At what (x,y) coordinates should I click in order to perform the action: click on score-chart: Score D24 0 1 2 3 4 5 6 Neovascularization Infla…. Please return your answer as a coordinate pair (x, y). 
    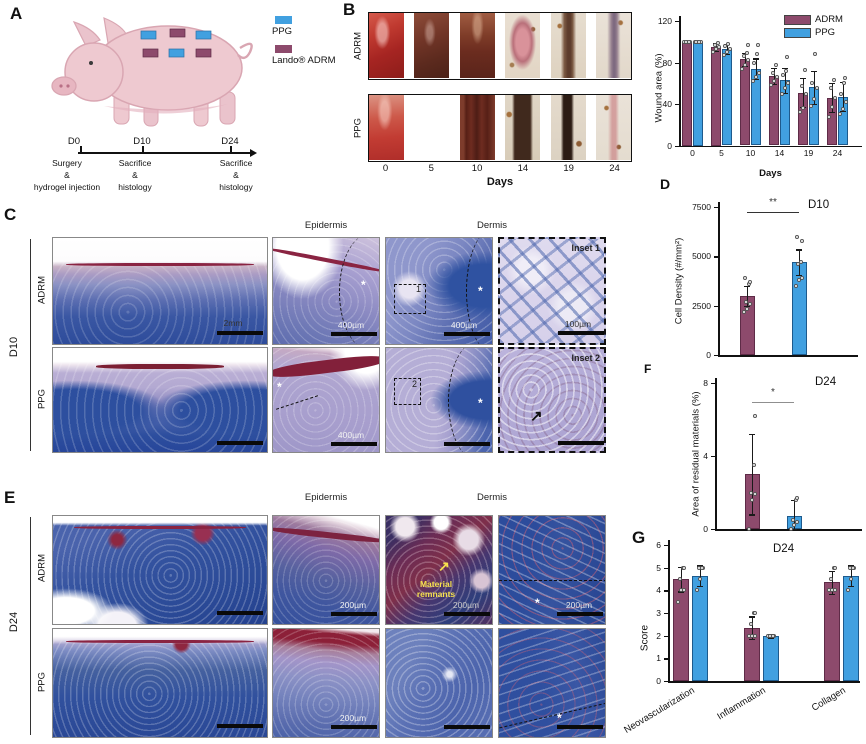
    Looking at the image, I should click on (744, 639).